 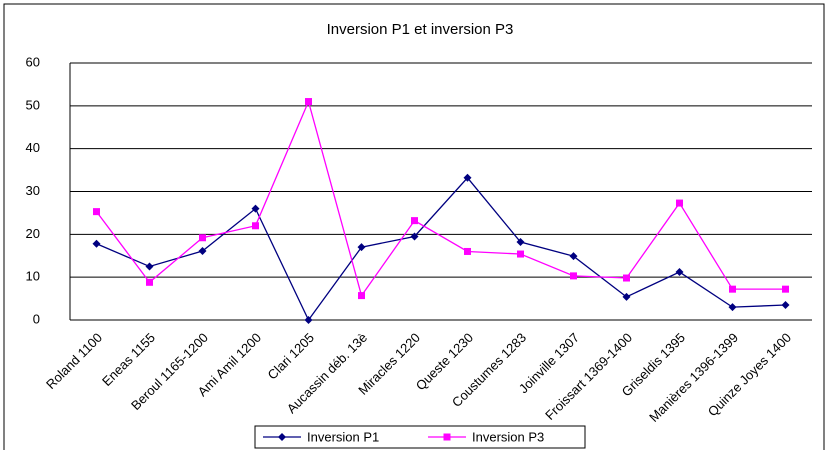 I want to click on y-tick-label: 60, so click(x=33, y=61).